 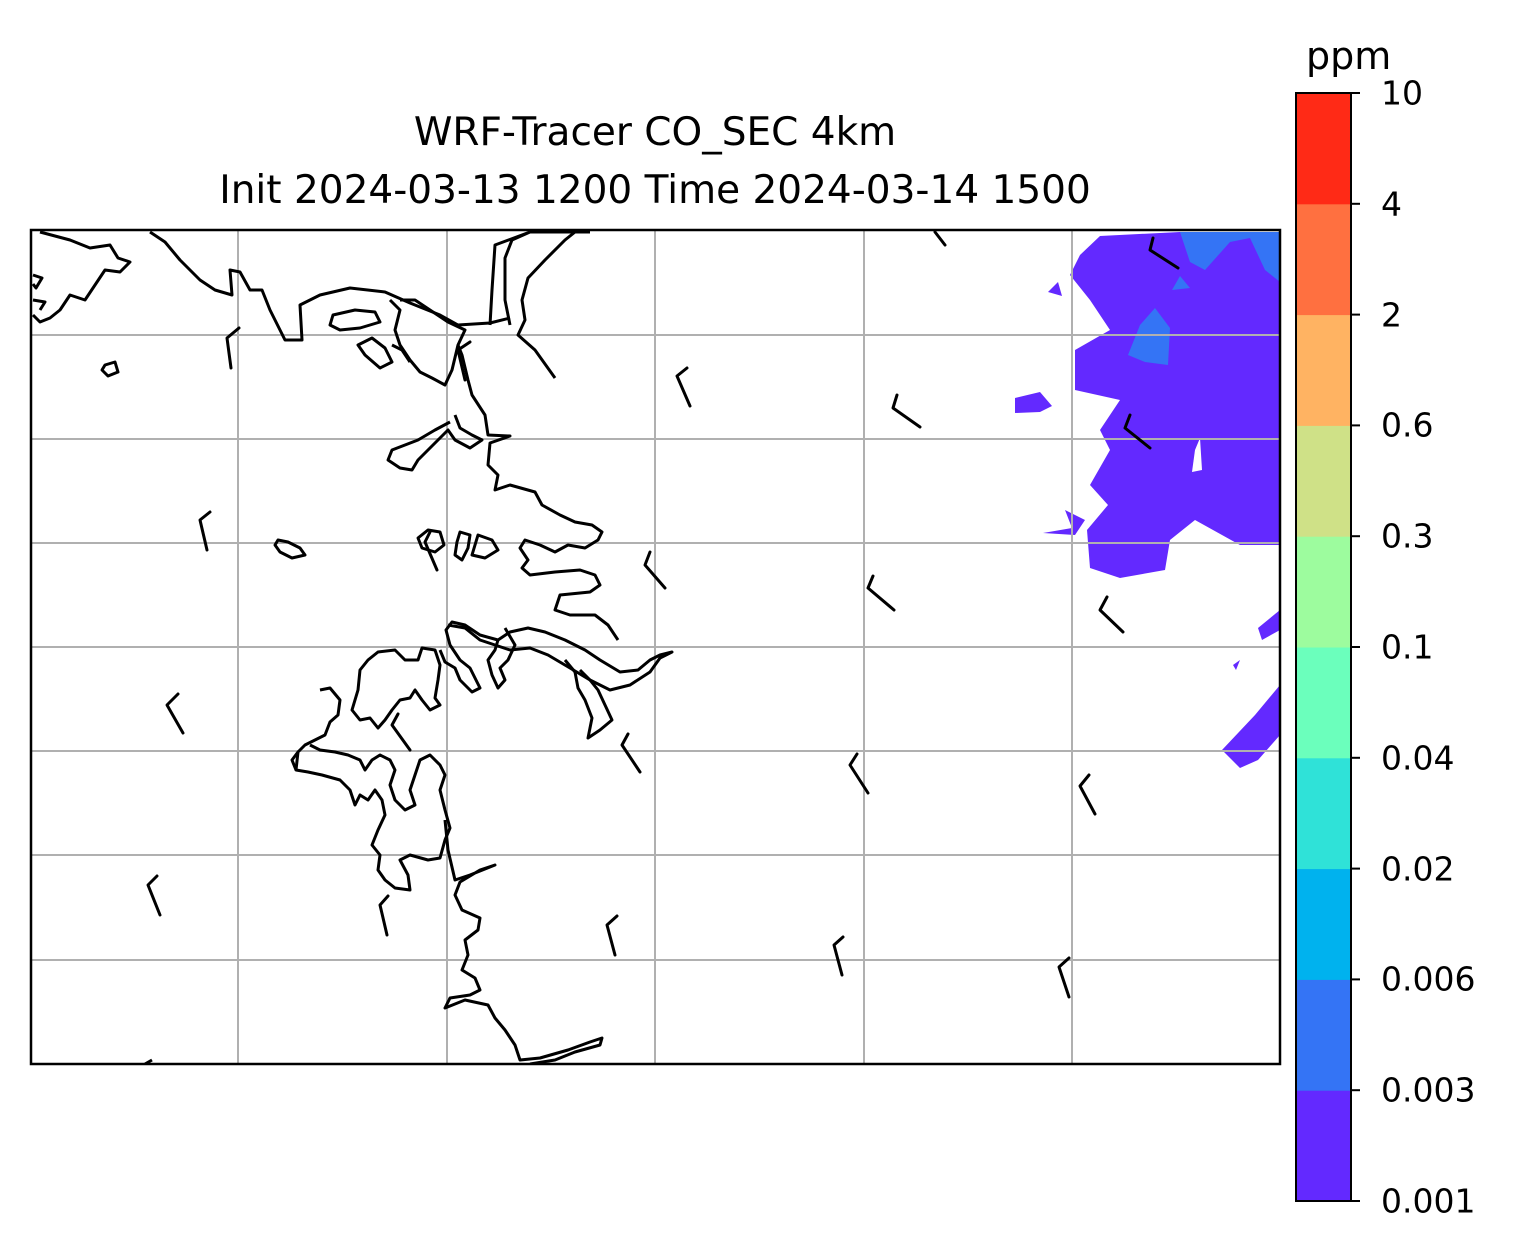 What do you see at coordinates (1428, 1090) in the screenshot?
I see `colorbar-tick-label: 0.003` at bounding box center [1428, 1090].